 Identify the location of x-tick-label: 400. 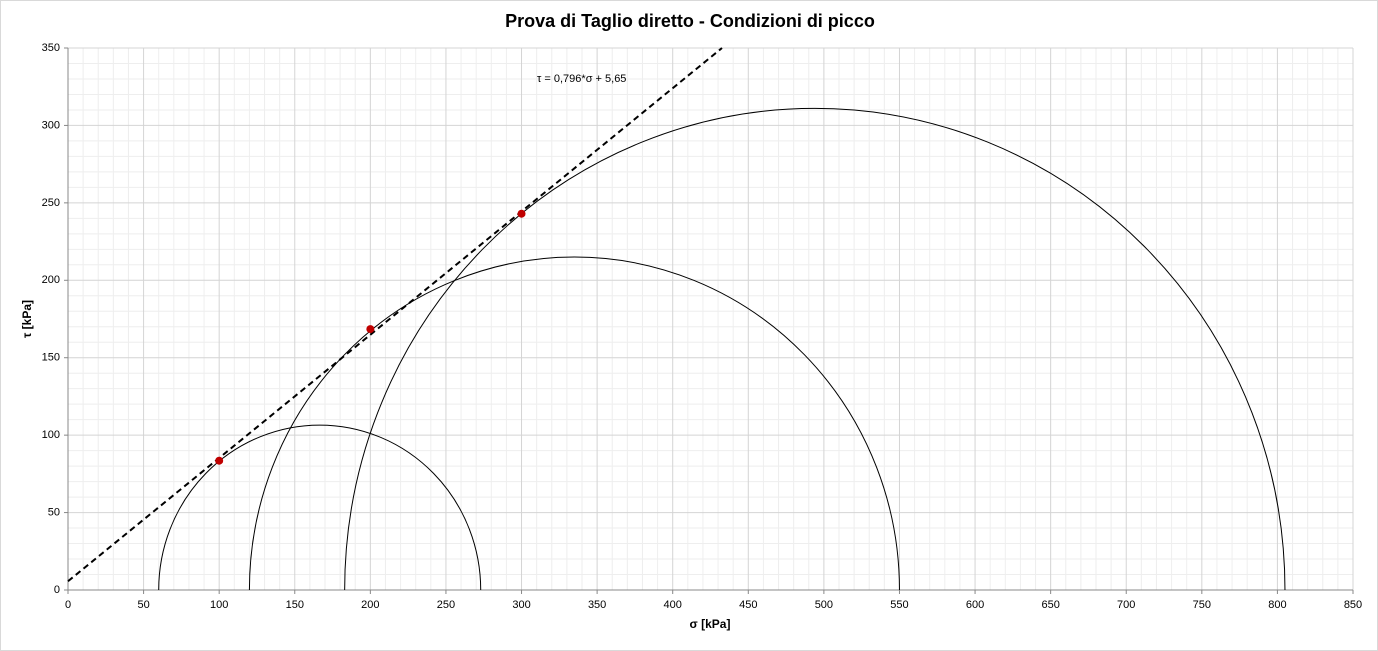
(673, 605).